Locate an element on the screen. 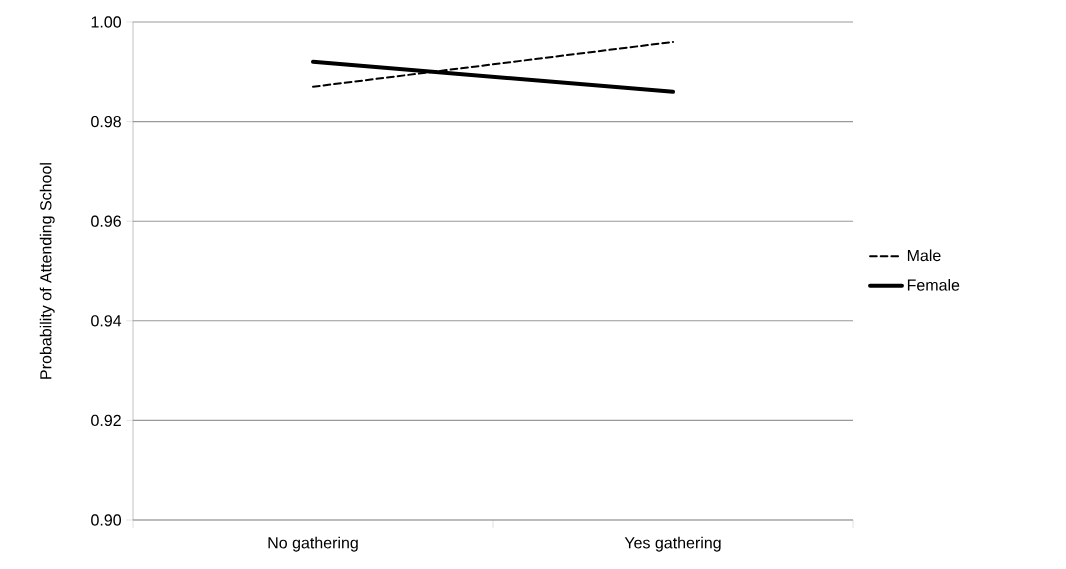 The height and width of the screenshot is (569, 1066). y-axis-title: Probability of Attending School is located at coordinates (47, 271).